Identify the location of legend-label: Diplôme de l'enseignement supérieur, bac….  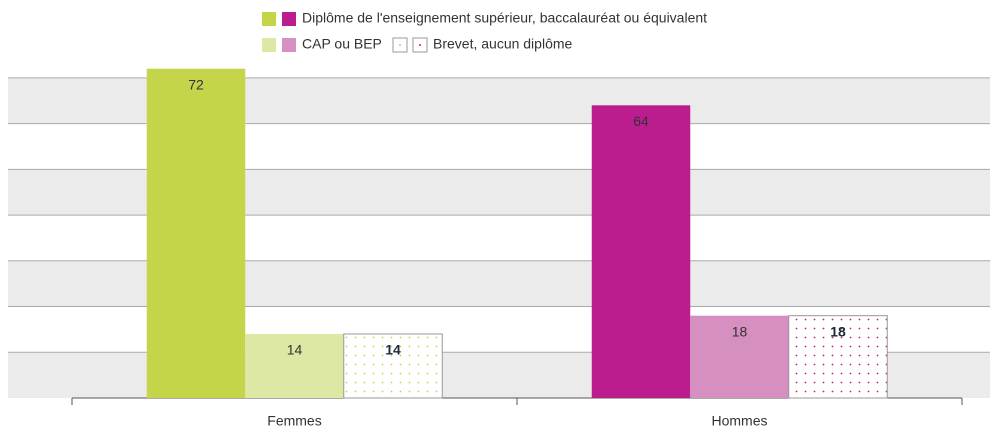
(504, 18).